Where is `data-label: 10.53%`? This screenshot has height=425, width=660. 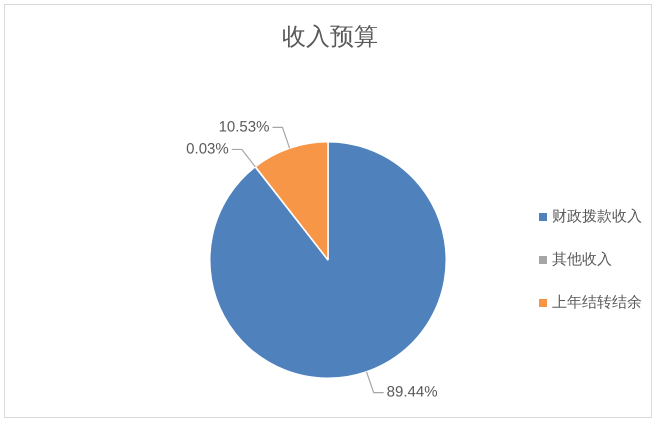
data-label: 10.53% is located at coordinates (244, 127).